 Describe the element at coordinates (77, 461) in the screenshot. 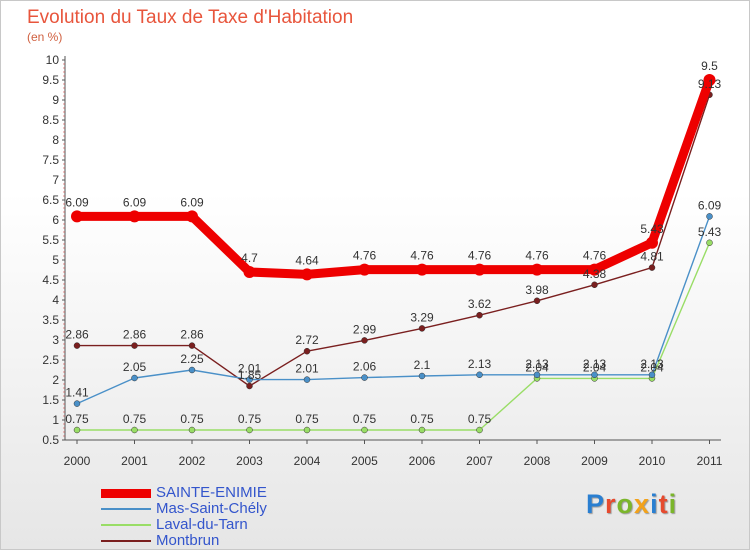

I see `x-tick-label: 2000` at that location.